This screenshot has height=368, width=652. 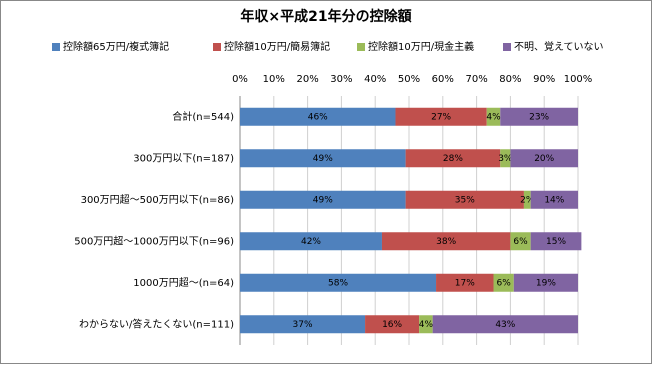 I want to click on x-tick-label: 80%, so click(x=510, y=79).